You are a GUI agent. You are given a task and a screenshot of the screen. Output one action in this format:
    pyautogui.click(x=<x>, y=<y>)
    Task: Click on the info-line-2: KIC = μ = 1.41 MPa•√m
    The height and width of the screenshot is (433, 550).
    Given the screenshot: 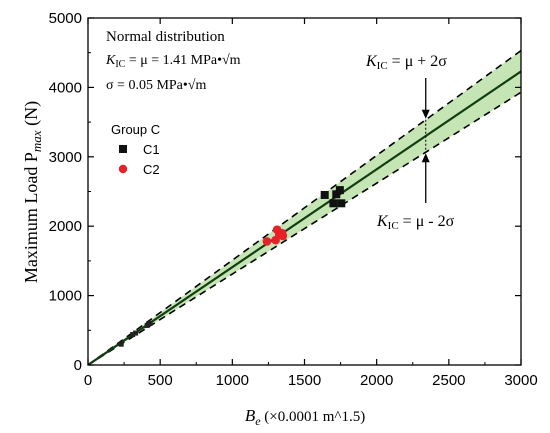 What is the action you would take?
    pyautogui.click(x=173, y=61)
    